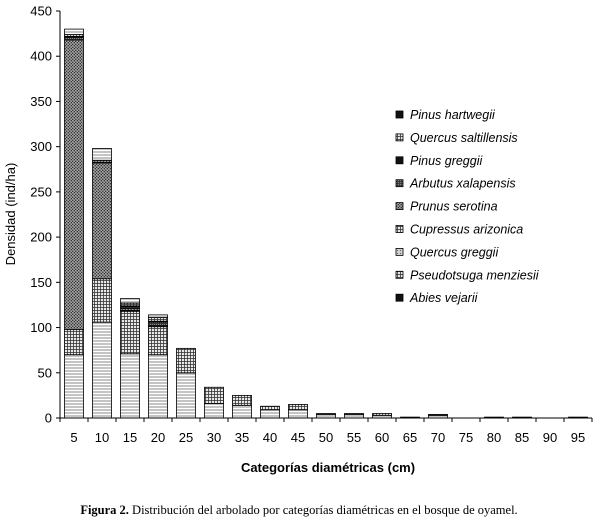 Image resolution: width=598 pixels, height=524 pixels. Describe the element at coordinates (438, 437) in the screenshot. I see `x-tick-label: 70` at that location.